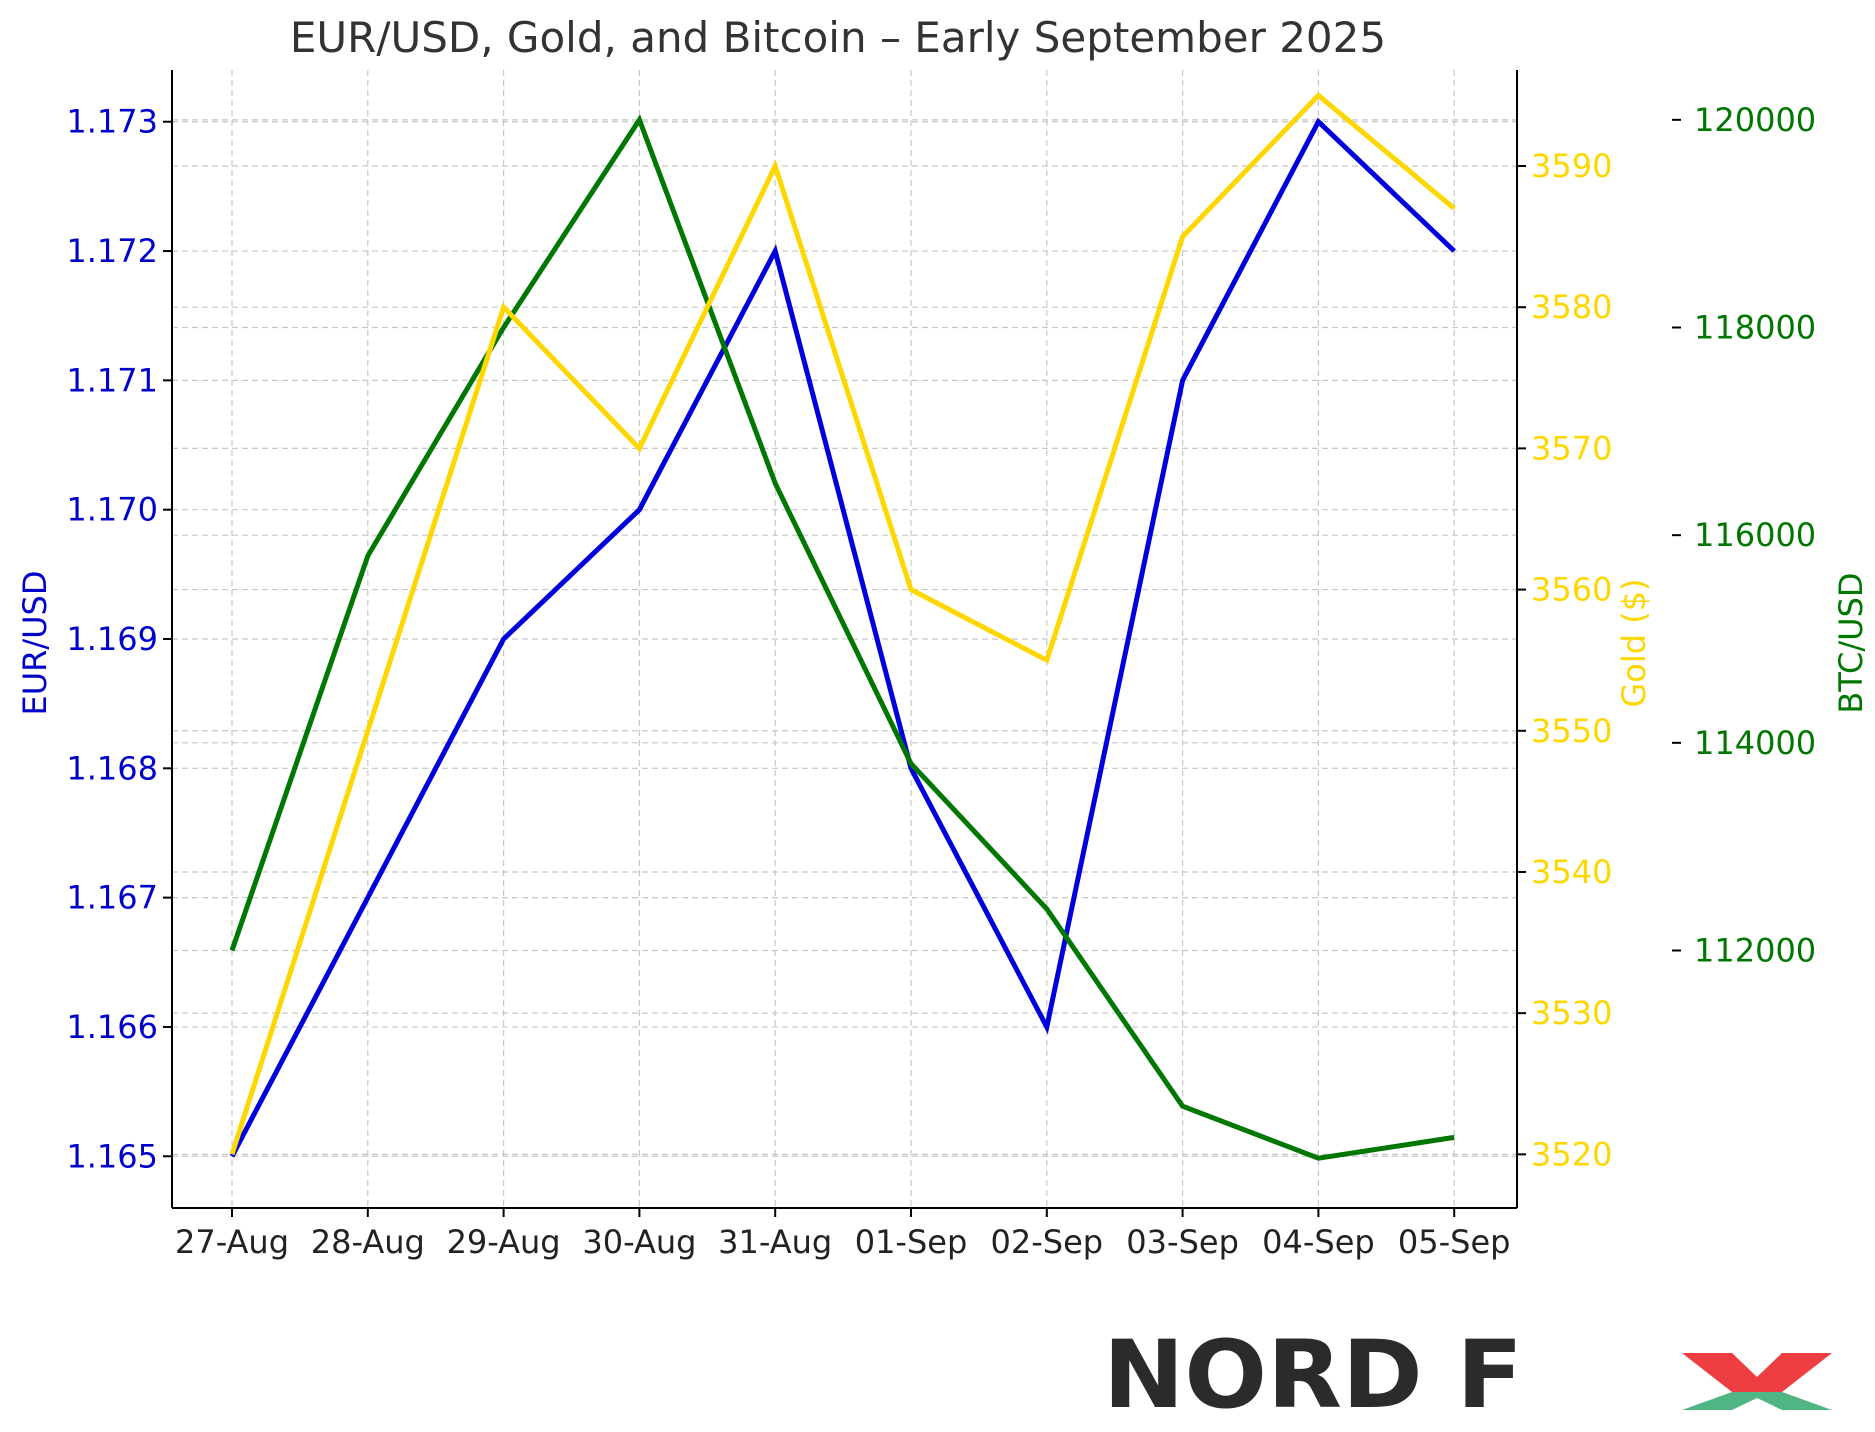 The width and height of the screenshot is (1875, 1432). Describe the element at coordinates (1571, 590) in the screenshot. I see `y-tick-label-gold: 3560` at that location.